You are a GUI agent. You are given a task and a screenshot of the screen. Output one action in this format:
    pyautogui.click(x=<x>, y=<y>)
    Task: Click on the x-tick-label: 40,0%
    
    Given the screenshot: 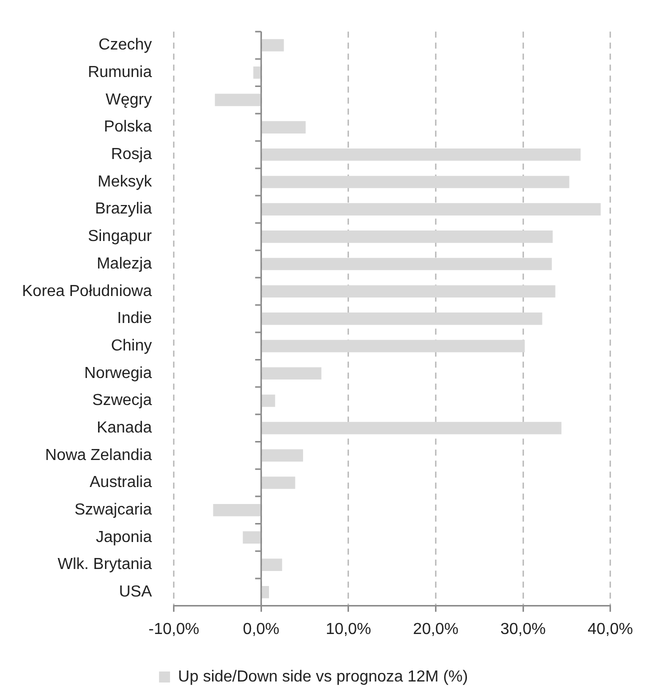 What is the action you would take?
    pyautogui.click(x=611, y=629)
    